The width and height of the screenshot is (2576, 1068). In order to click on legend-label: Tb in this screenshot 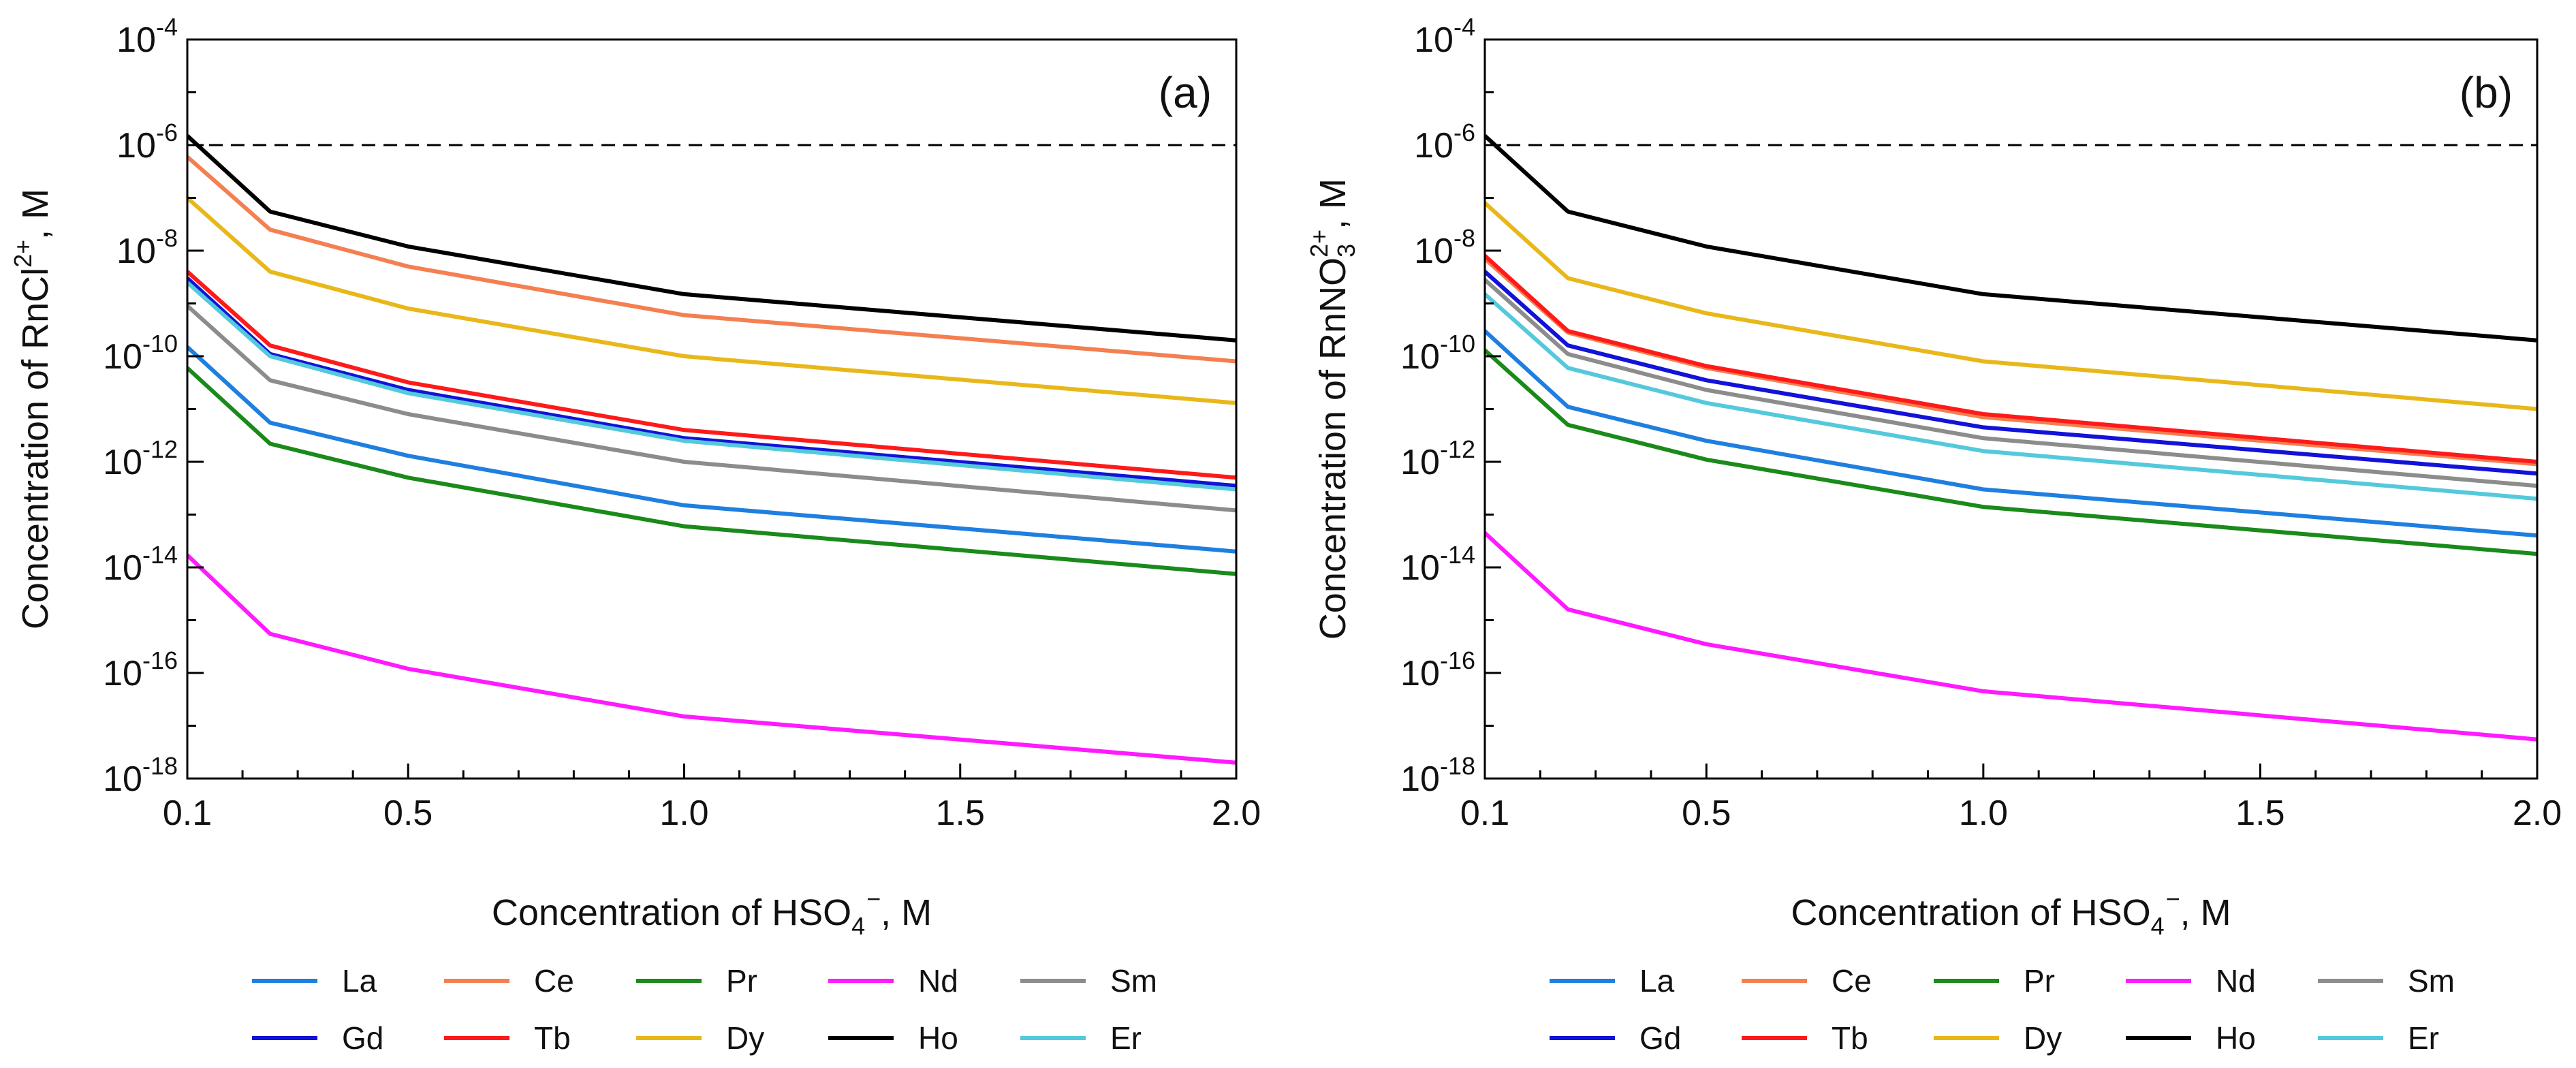, I will do `click(1850, 1038)`.